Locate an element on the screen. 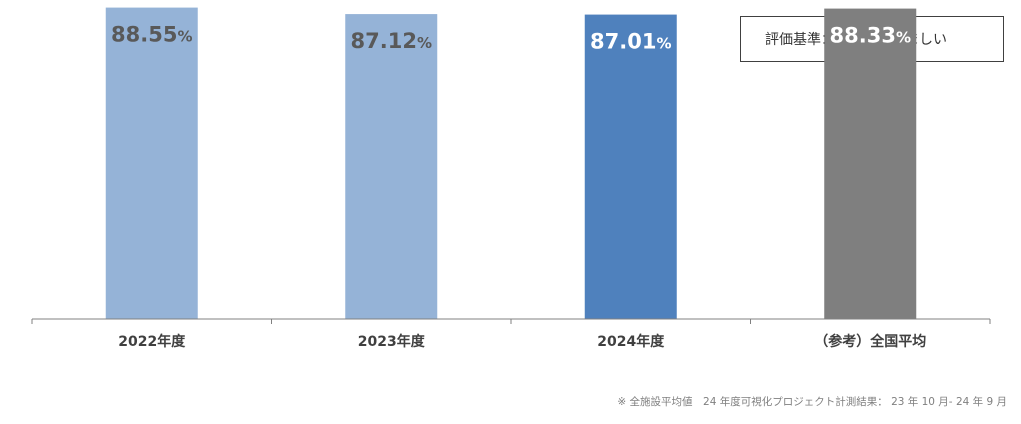 The height and width of the screenshot is (424, 1021). x-axis is located at coordinates (511, 321).